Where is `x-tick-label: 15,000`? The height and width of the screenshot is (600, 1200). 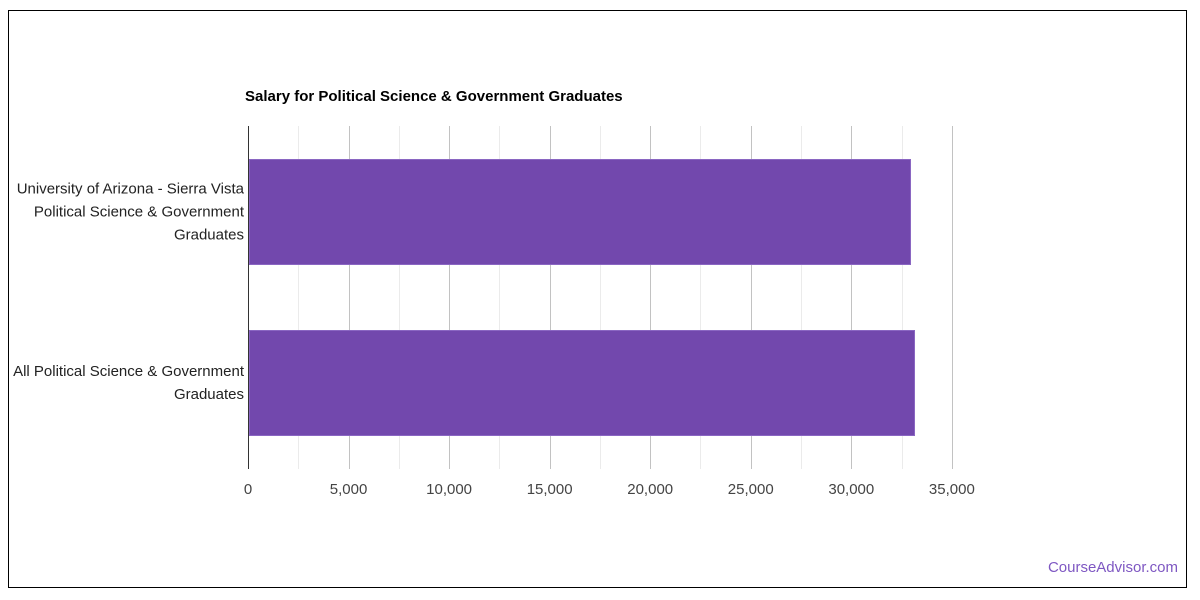
x-tick-label: 15,000 is located at coordinates (549, 489).